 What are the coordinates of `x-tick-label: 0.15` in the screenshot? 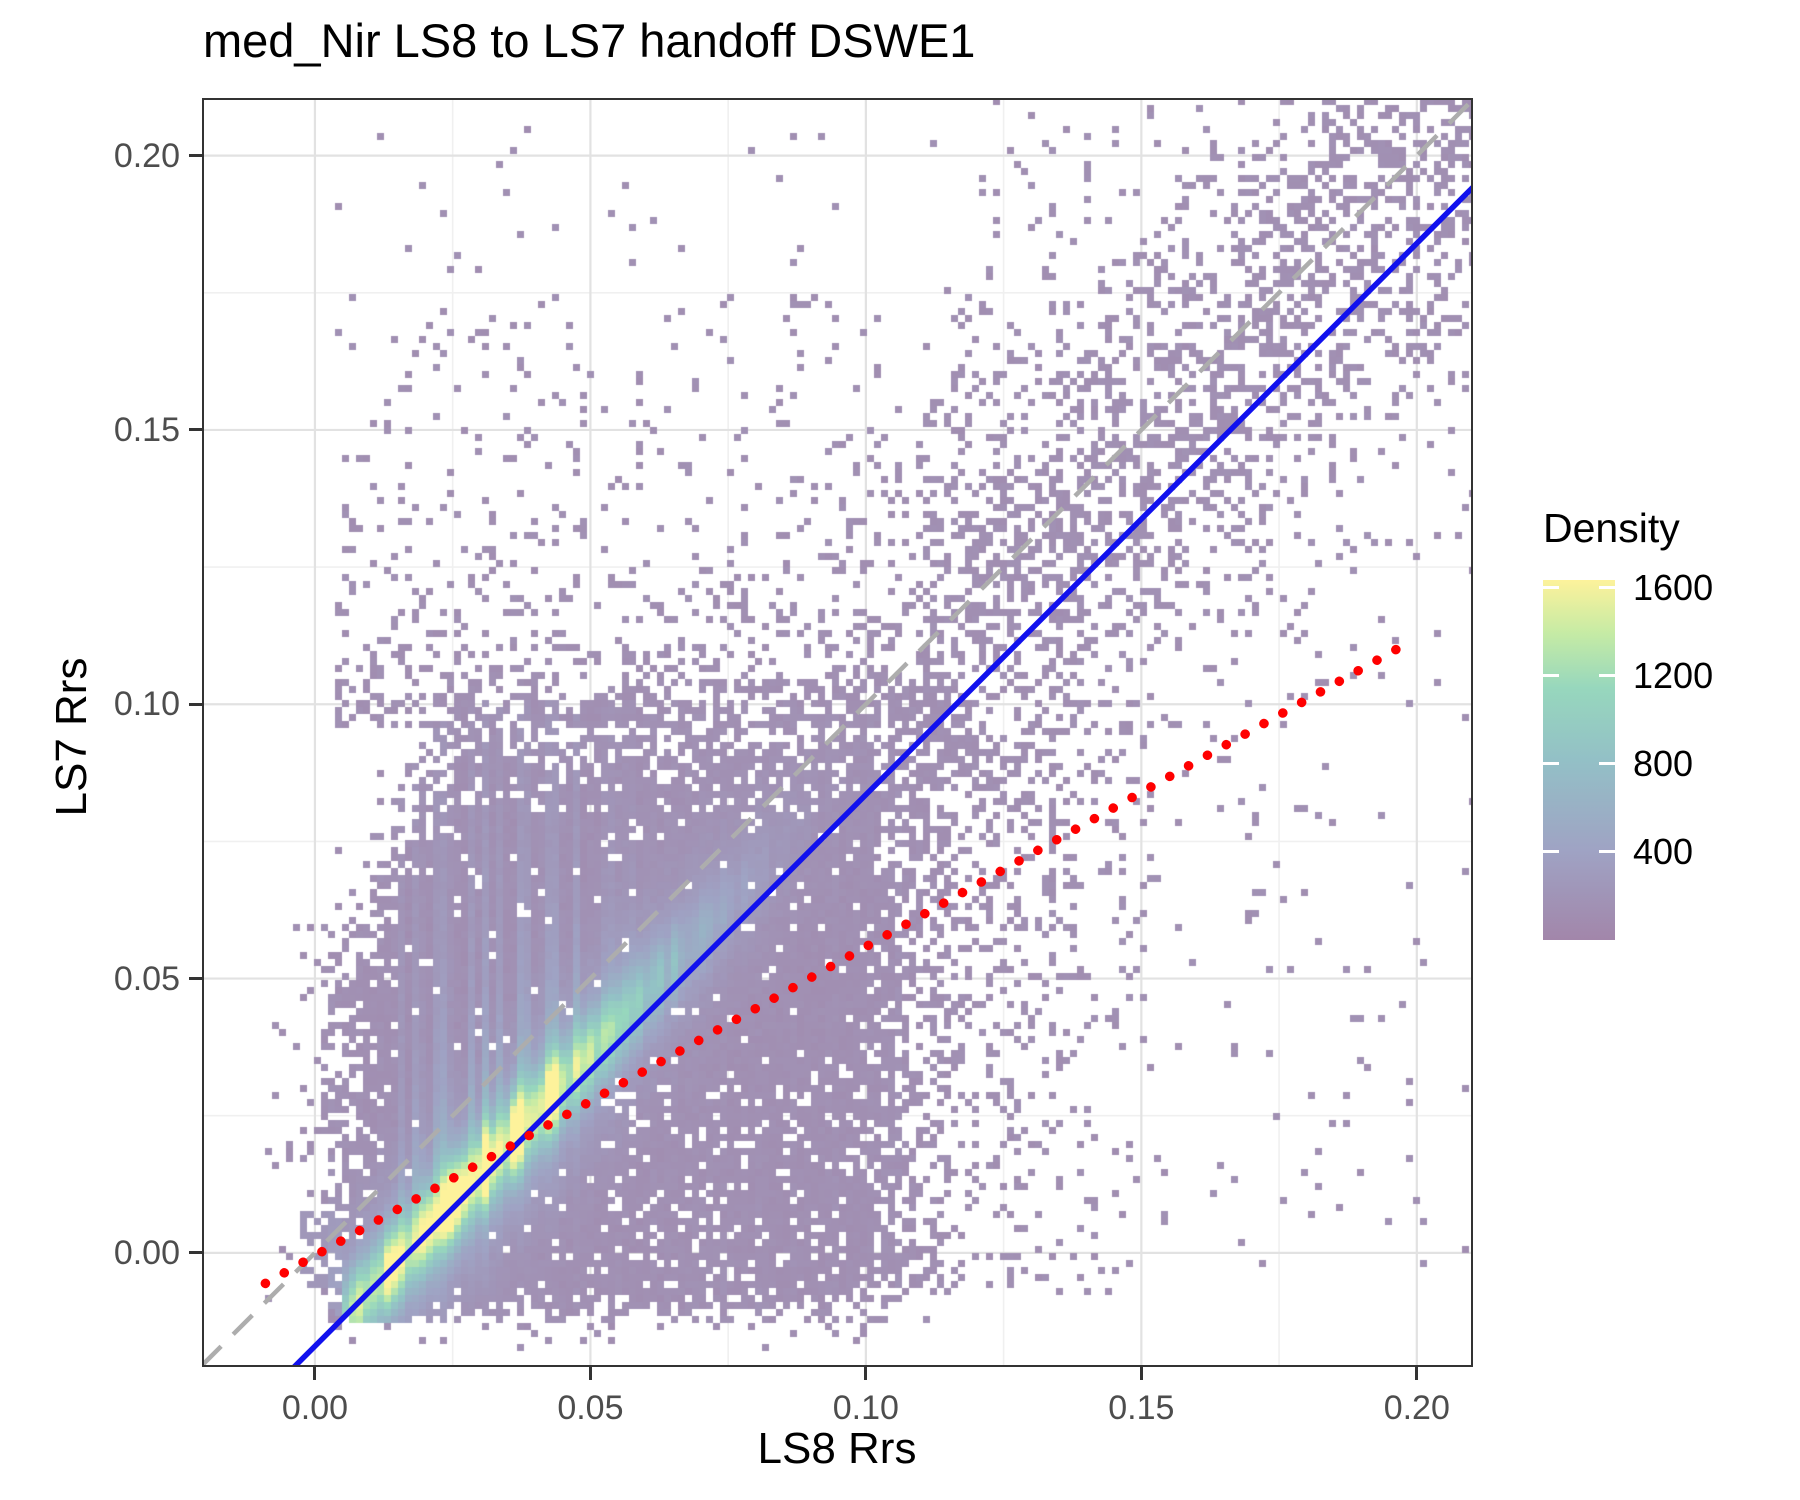 It's located at (1141, 1408).